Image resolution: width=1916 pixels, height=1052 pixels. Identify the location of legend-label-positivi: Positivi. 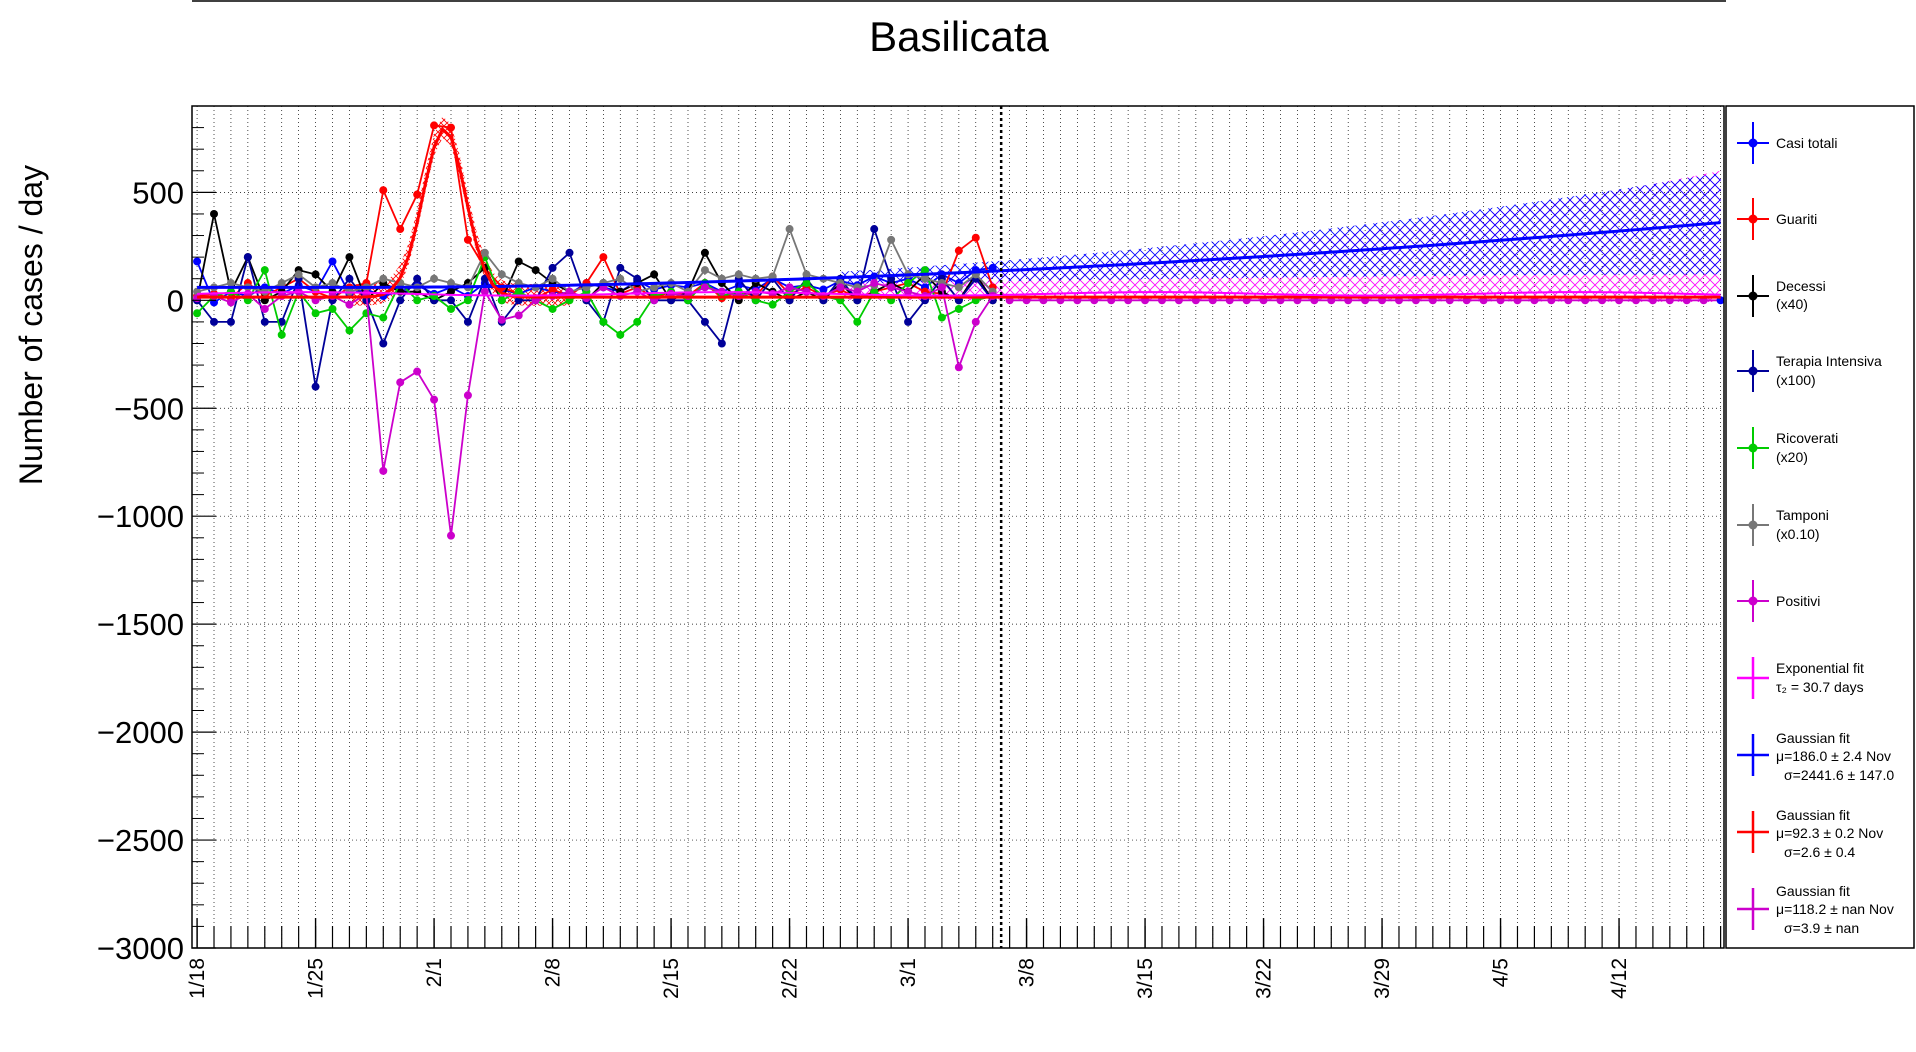
(1798, 601).